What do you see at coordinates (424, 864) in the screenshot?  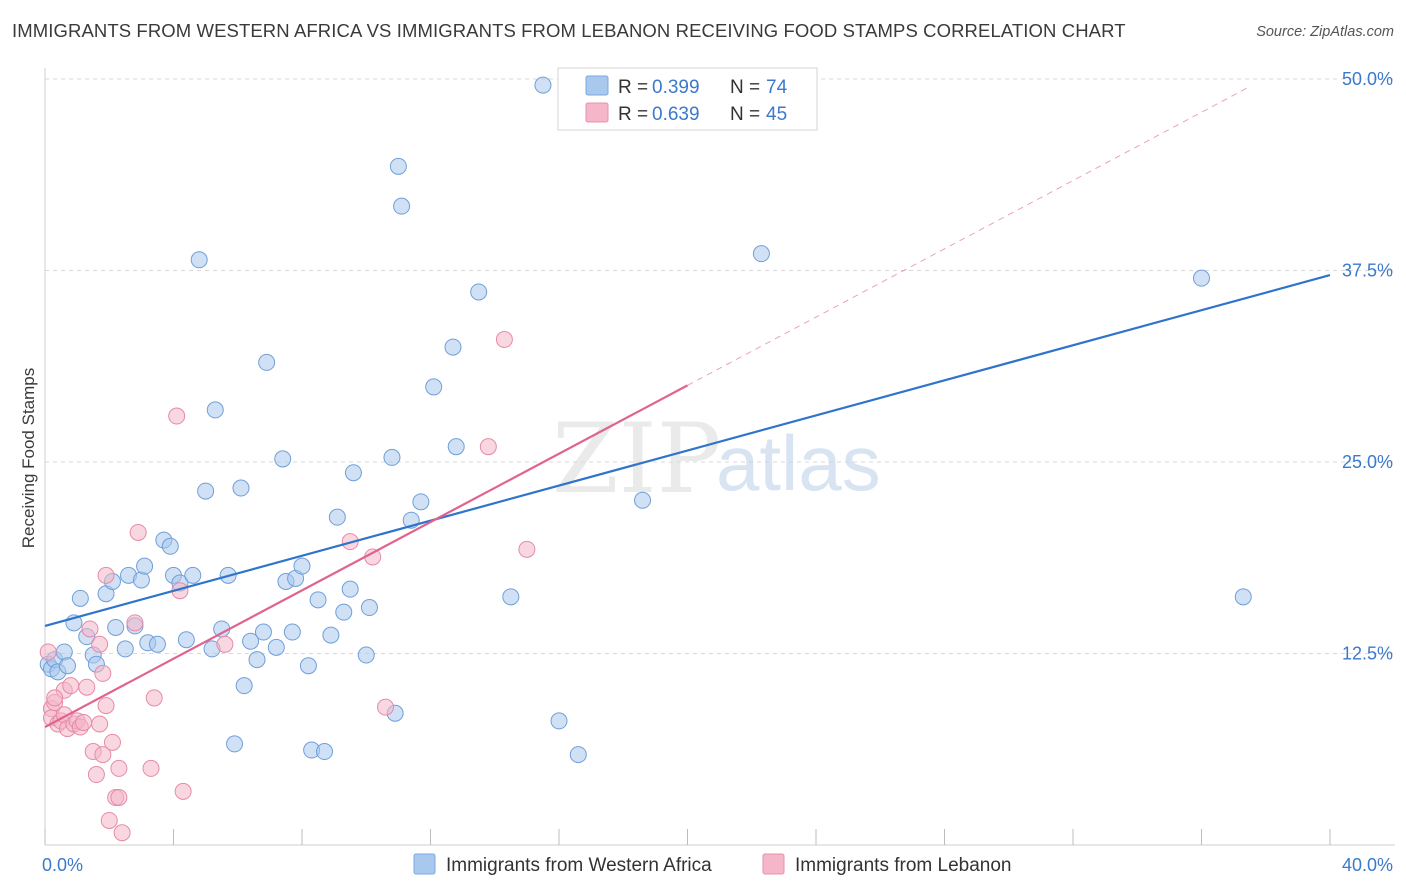 I see `legend-bottom-swatch-western-africa` at bounding box center [424, 864].